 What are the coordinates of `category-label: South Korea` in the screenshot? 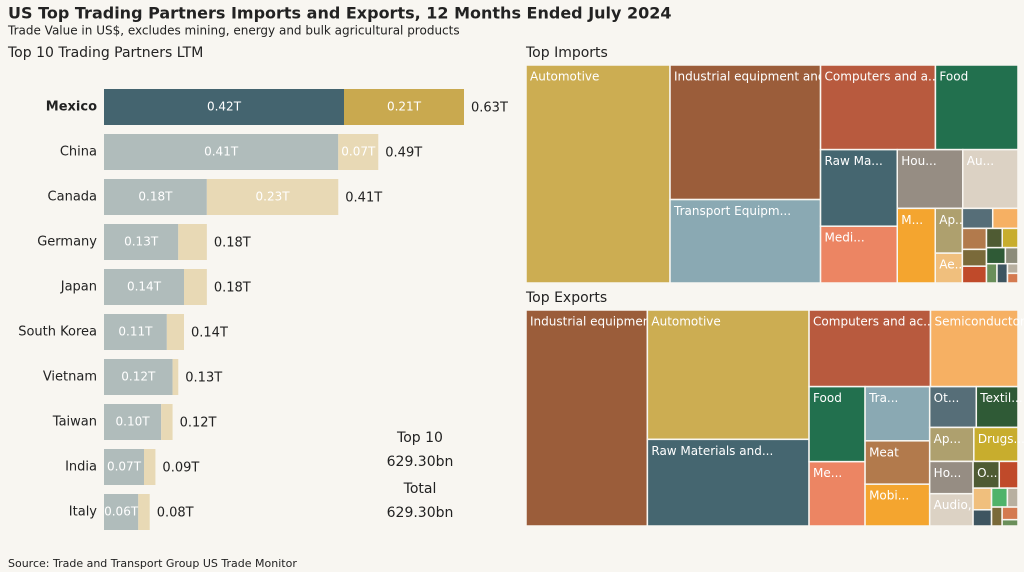 It's located at (57, 332).